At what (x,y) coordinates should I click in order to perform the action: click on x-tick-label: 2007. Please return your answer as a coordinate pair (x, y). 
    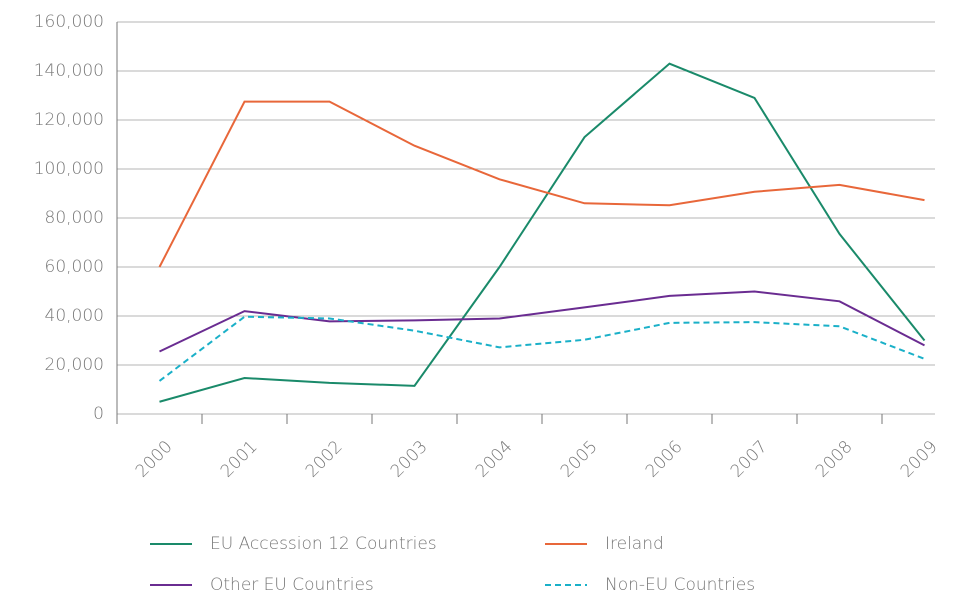
    Looking at the image, I should click on (749, 459).